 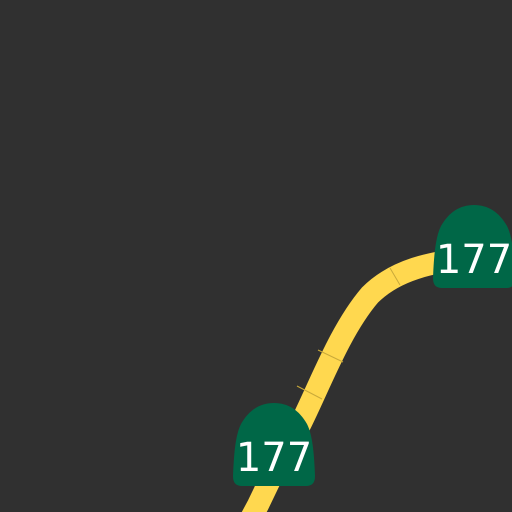 I want to click on route-shield-177-upper: 177, so click(x=472, y=246).